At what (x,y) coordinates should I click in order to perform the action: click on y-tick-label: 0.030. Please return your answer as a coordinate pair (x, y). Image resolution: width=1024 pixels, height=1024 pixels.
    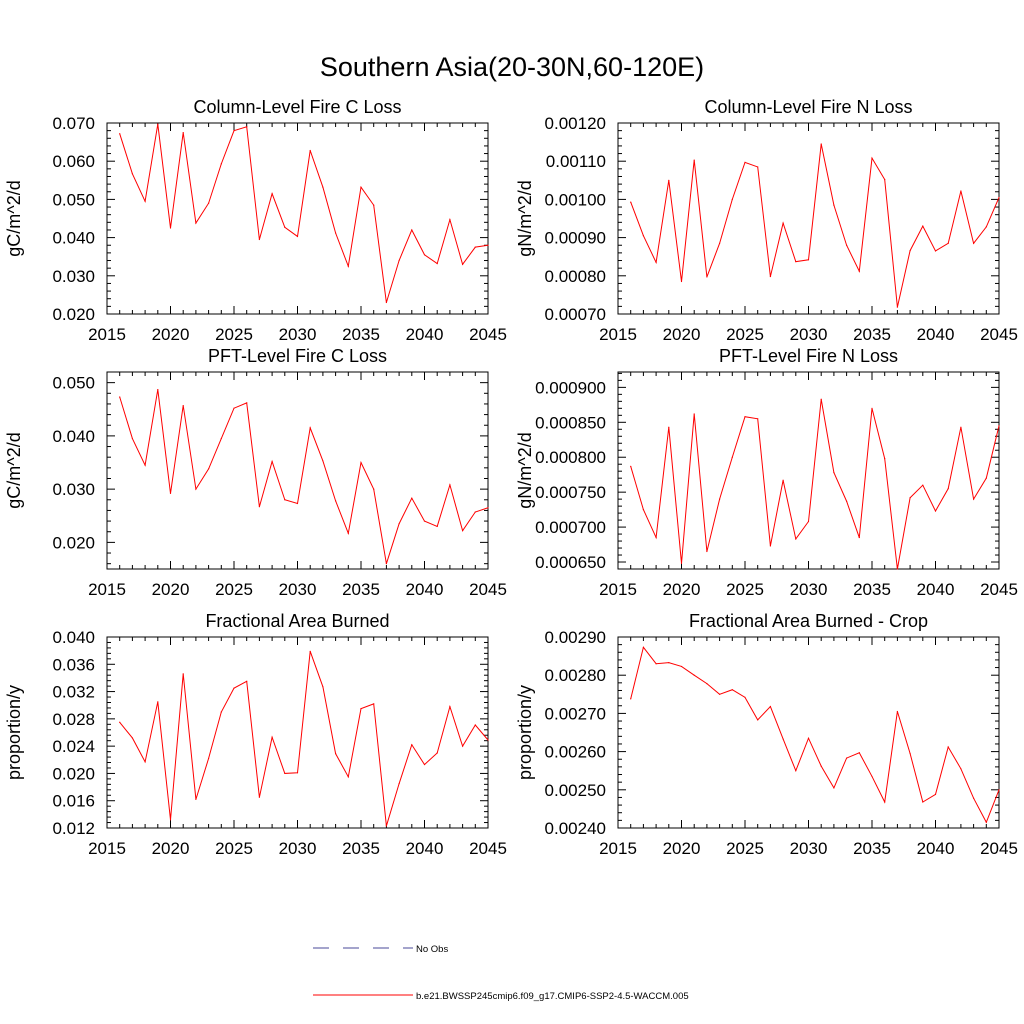
    Looking at the image, I should click on (73, 276).